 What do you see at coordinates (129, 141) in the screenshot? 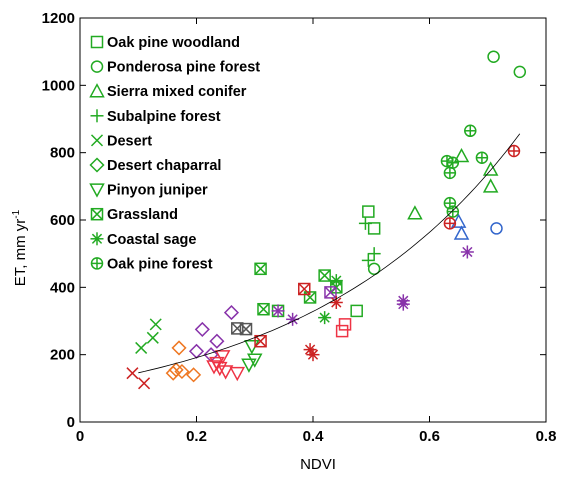
I see `legend-label: Desert` at bounding box center [129, 141].